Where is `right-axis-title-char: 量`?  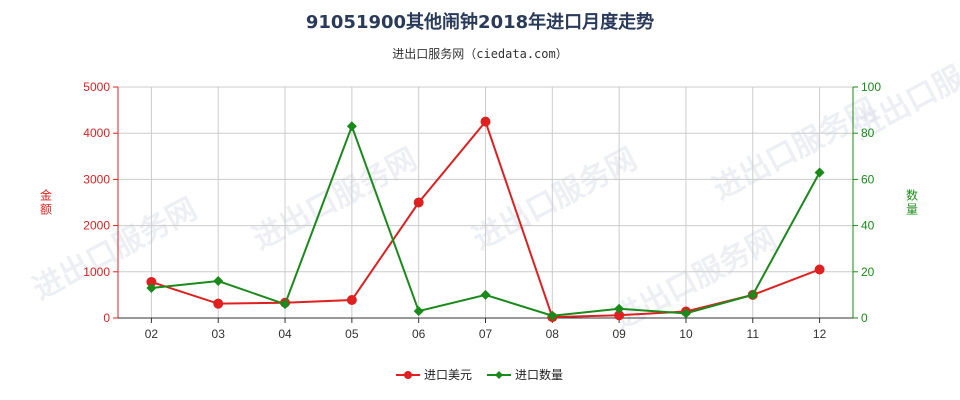
right-axis-title-char: 量 is located at coordinates (912, 210).